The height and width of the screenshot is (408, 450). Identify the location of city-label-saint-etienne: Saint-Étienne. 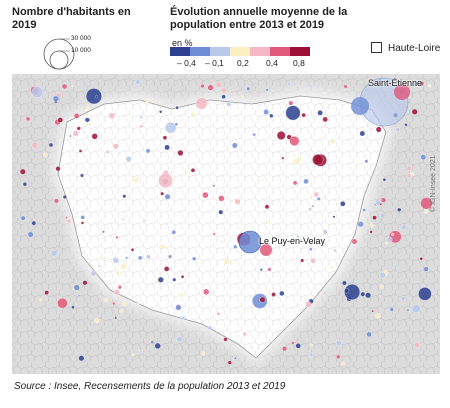
(395, 83).